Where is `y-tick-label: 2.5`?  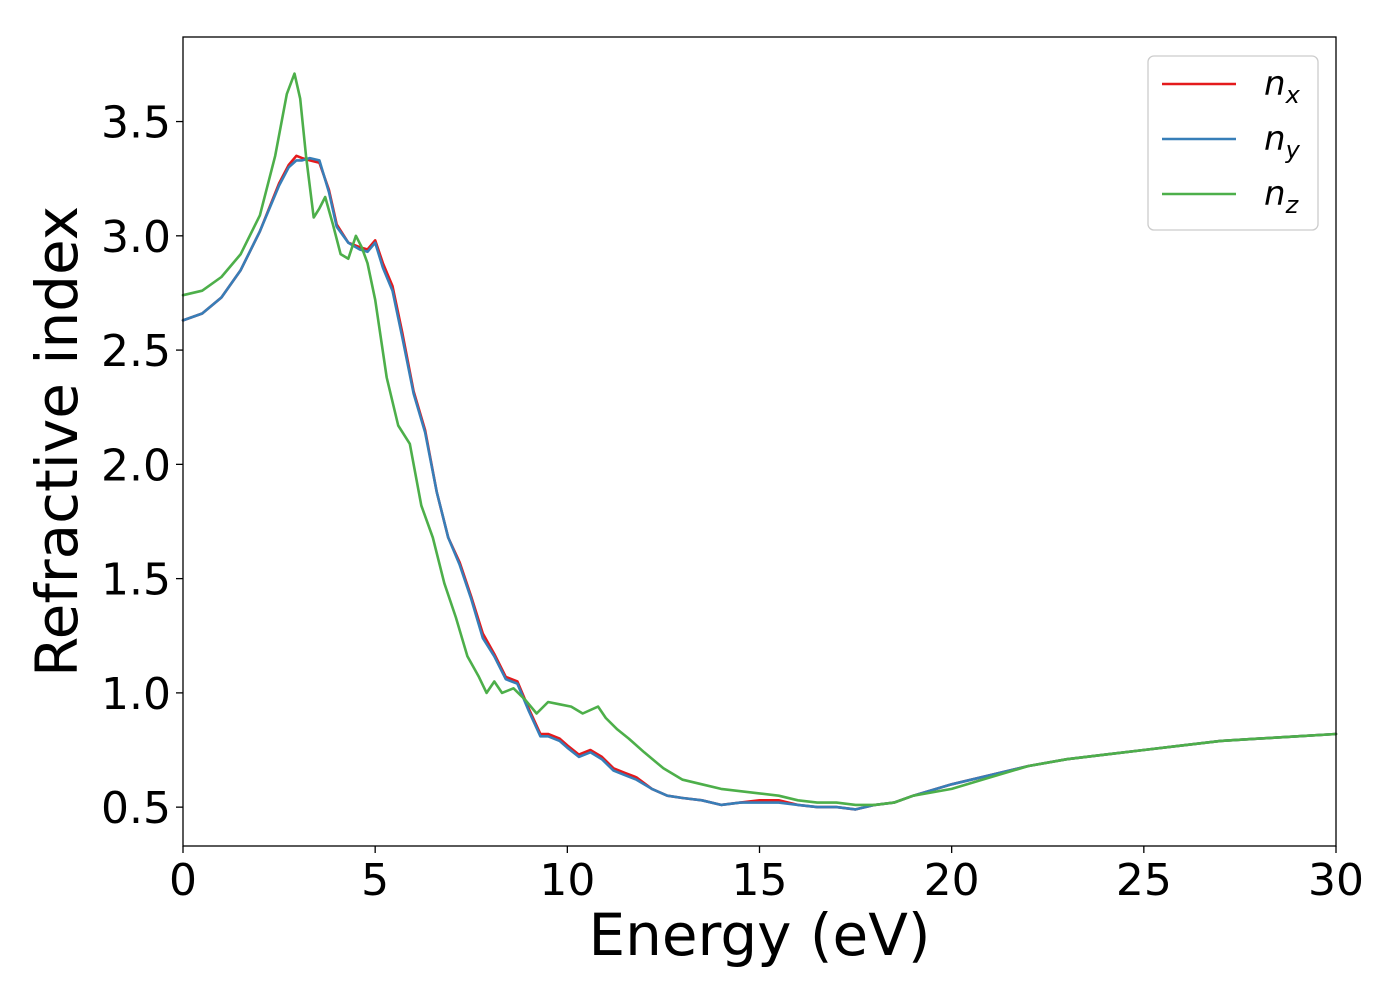
y-tick-label: 2.5 is located at coordinates (136, 351).